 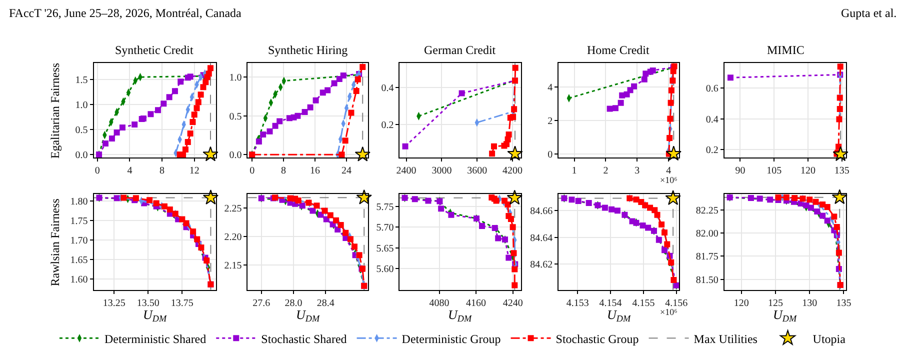 What do you see at coordinates (577, 303) in the screenshot?
I see `x-tick-label: 4.153` at bounding box center [577, 303].